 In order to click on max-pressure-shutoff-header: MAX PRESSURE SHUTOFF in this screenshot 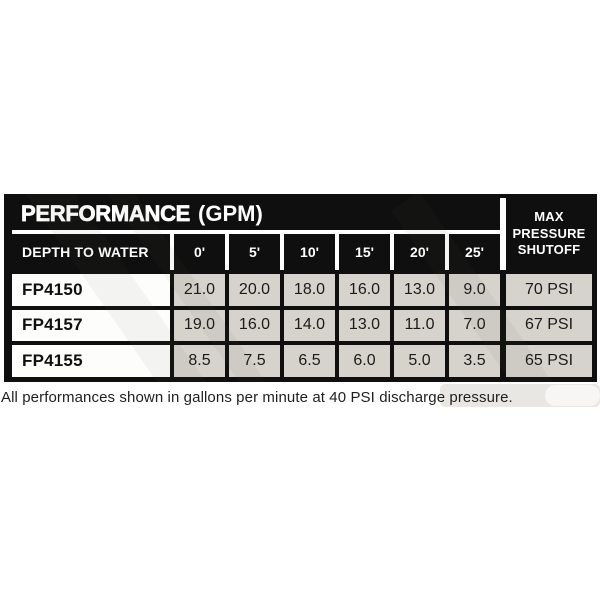, I will do `click(549, 234)`.